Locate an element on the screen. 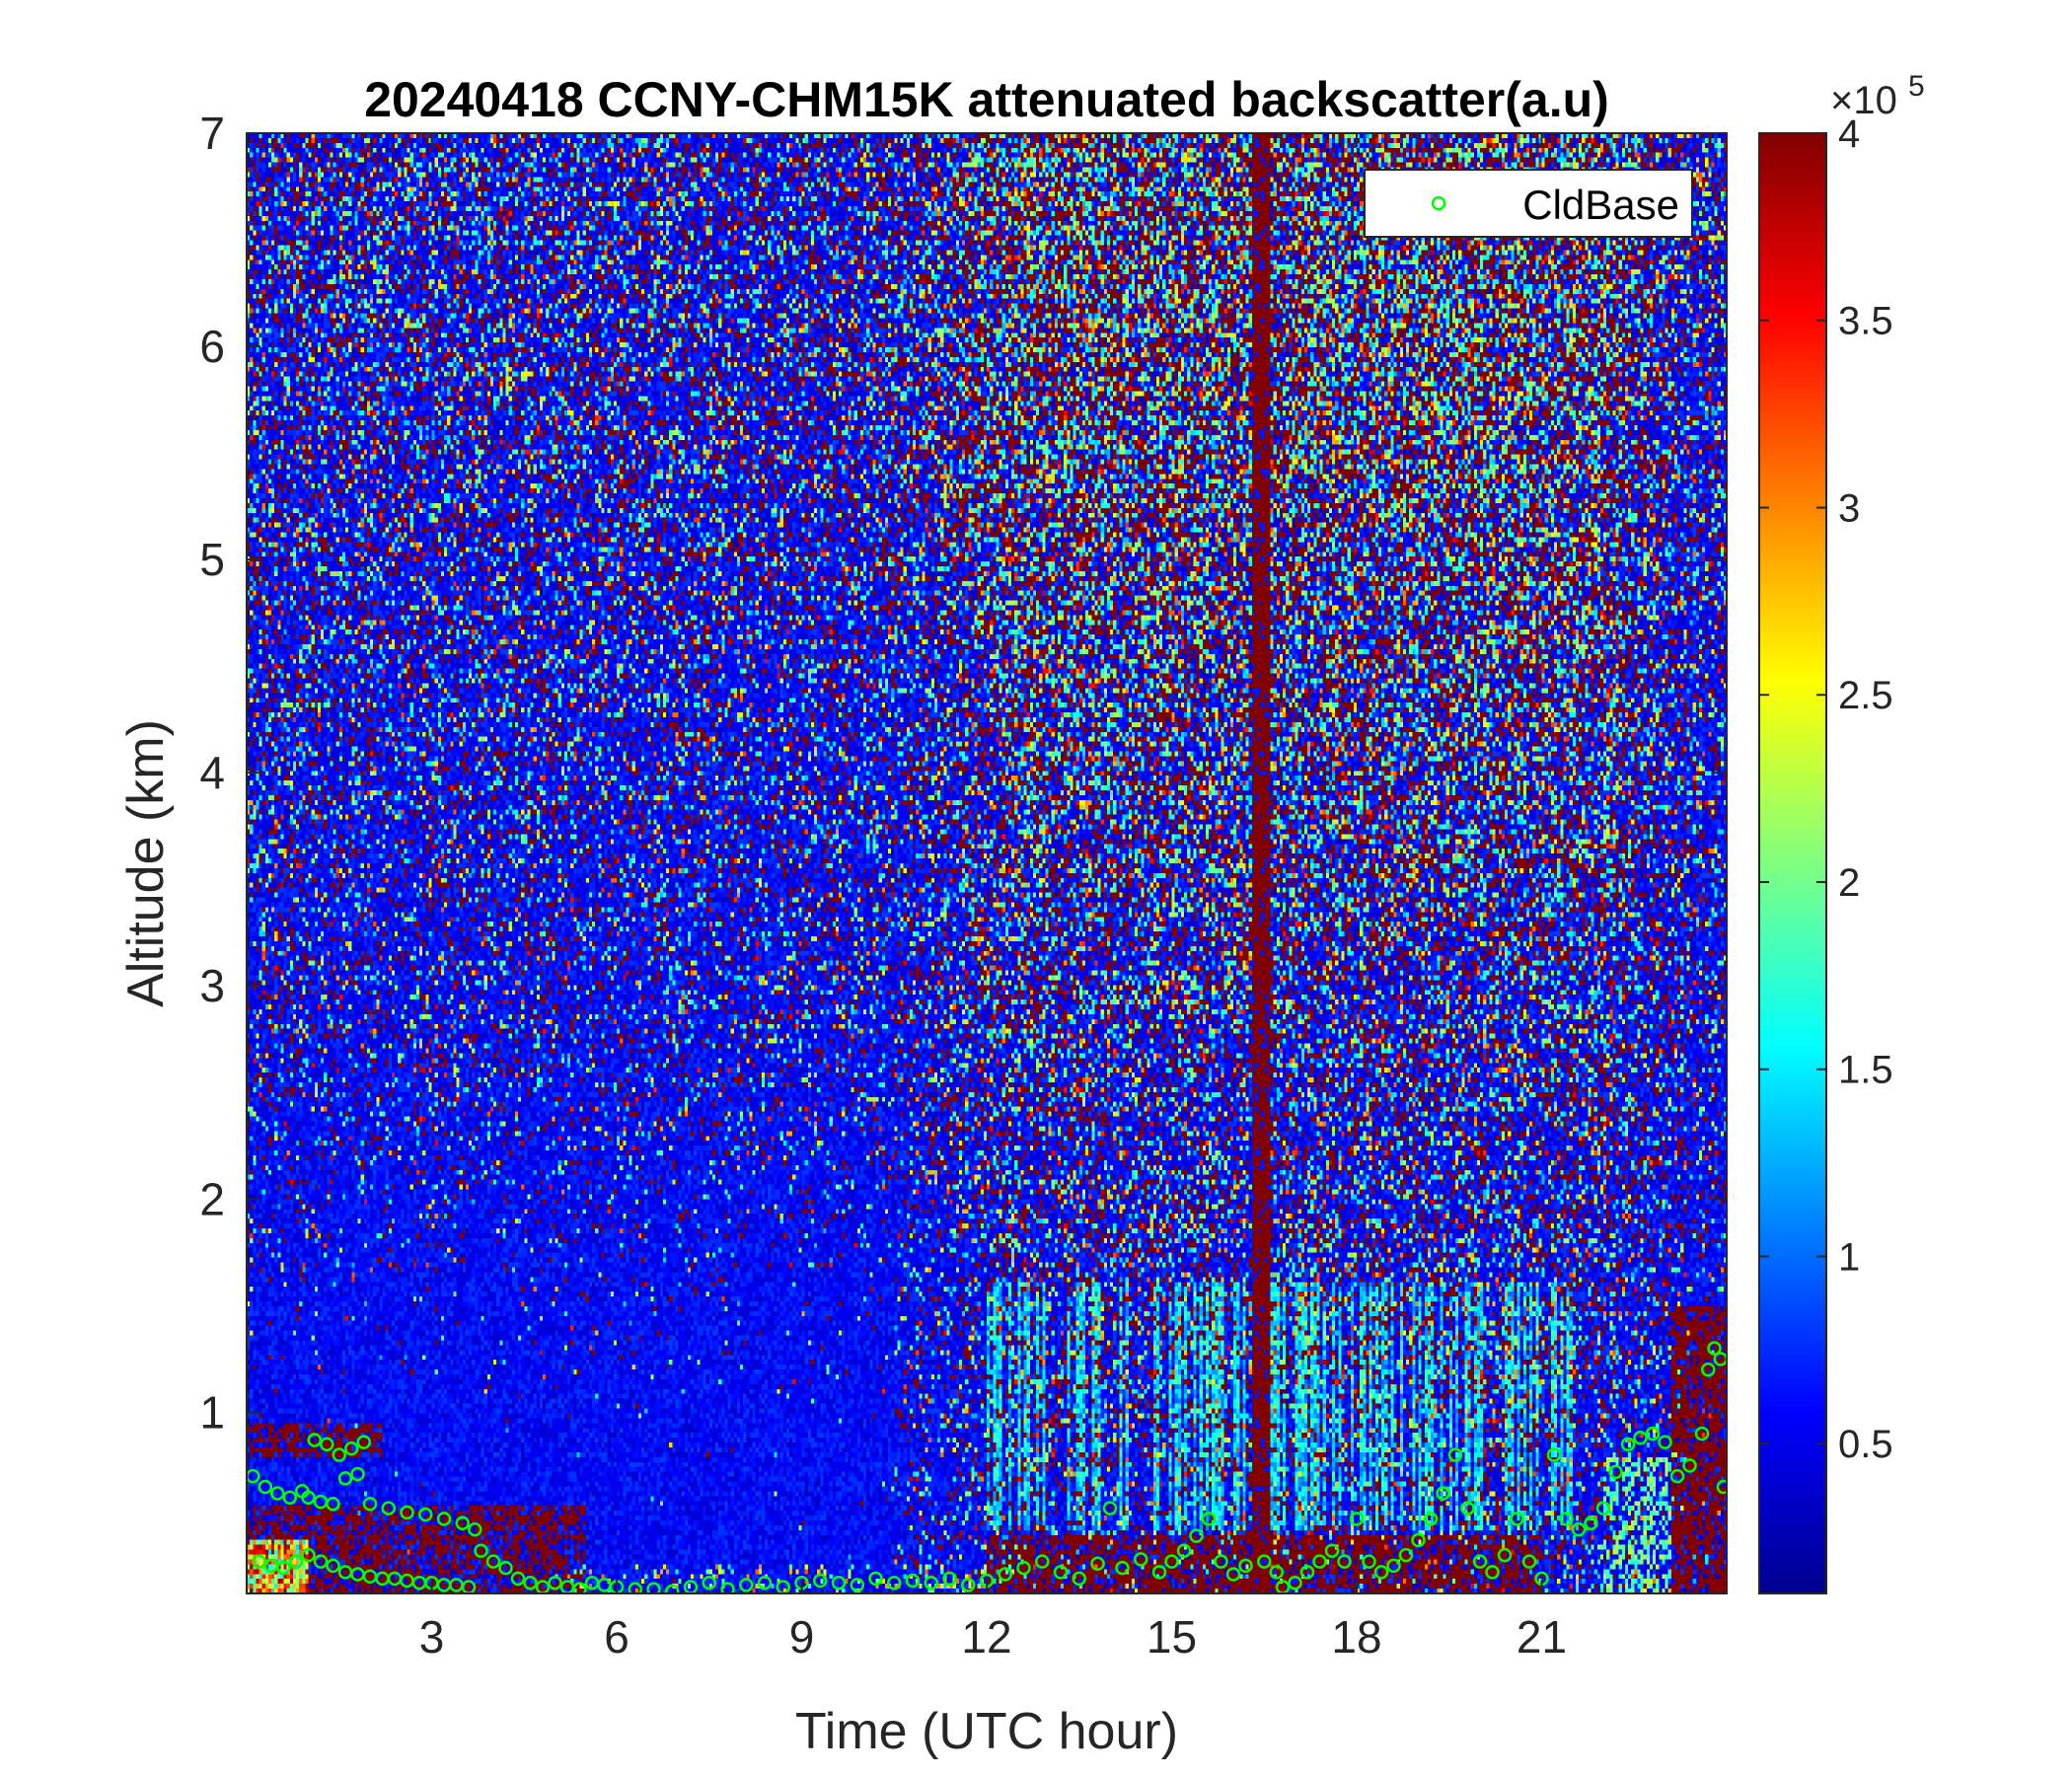 This screenshot has width=2072, height=1776. colorbar-tick-label: 1 is located at coordinates (1849, 1257).